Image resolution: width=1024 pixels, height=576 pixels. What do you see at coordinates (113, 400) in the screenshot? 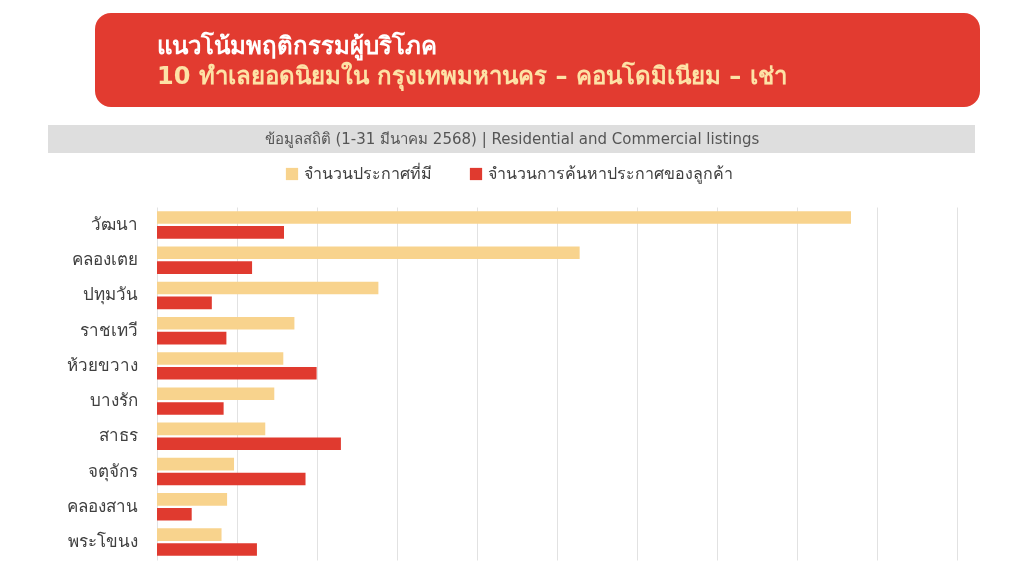
I see `y-tick-label: บางรัก` at bounding box center [113, 400].